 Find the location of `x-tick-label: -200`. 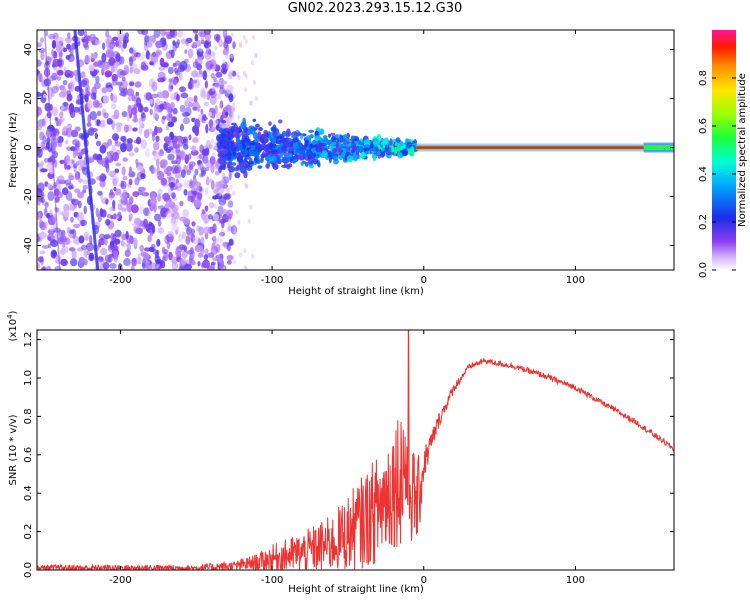

x-tick-label: -200 is located at coordinates (120, 580).